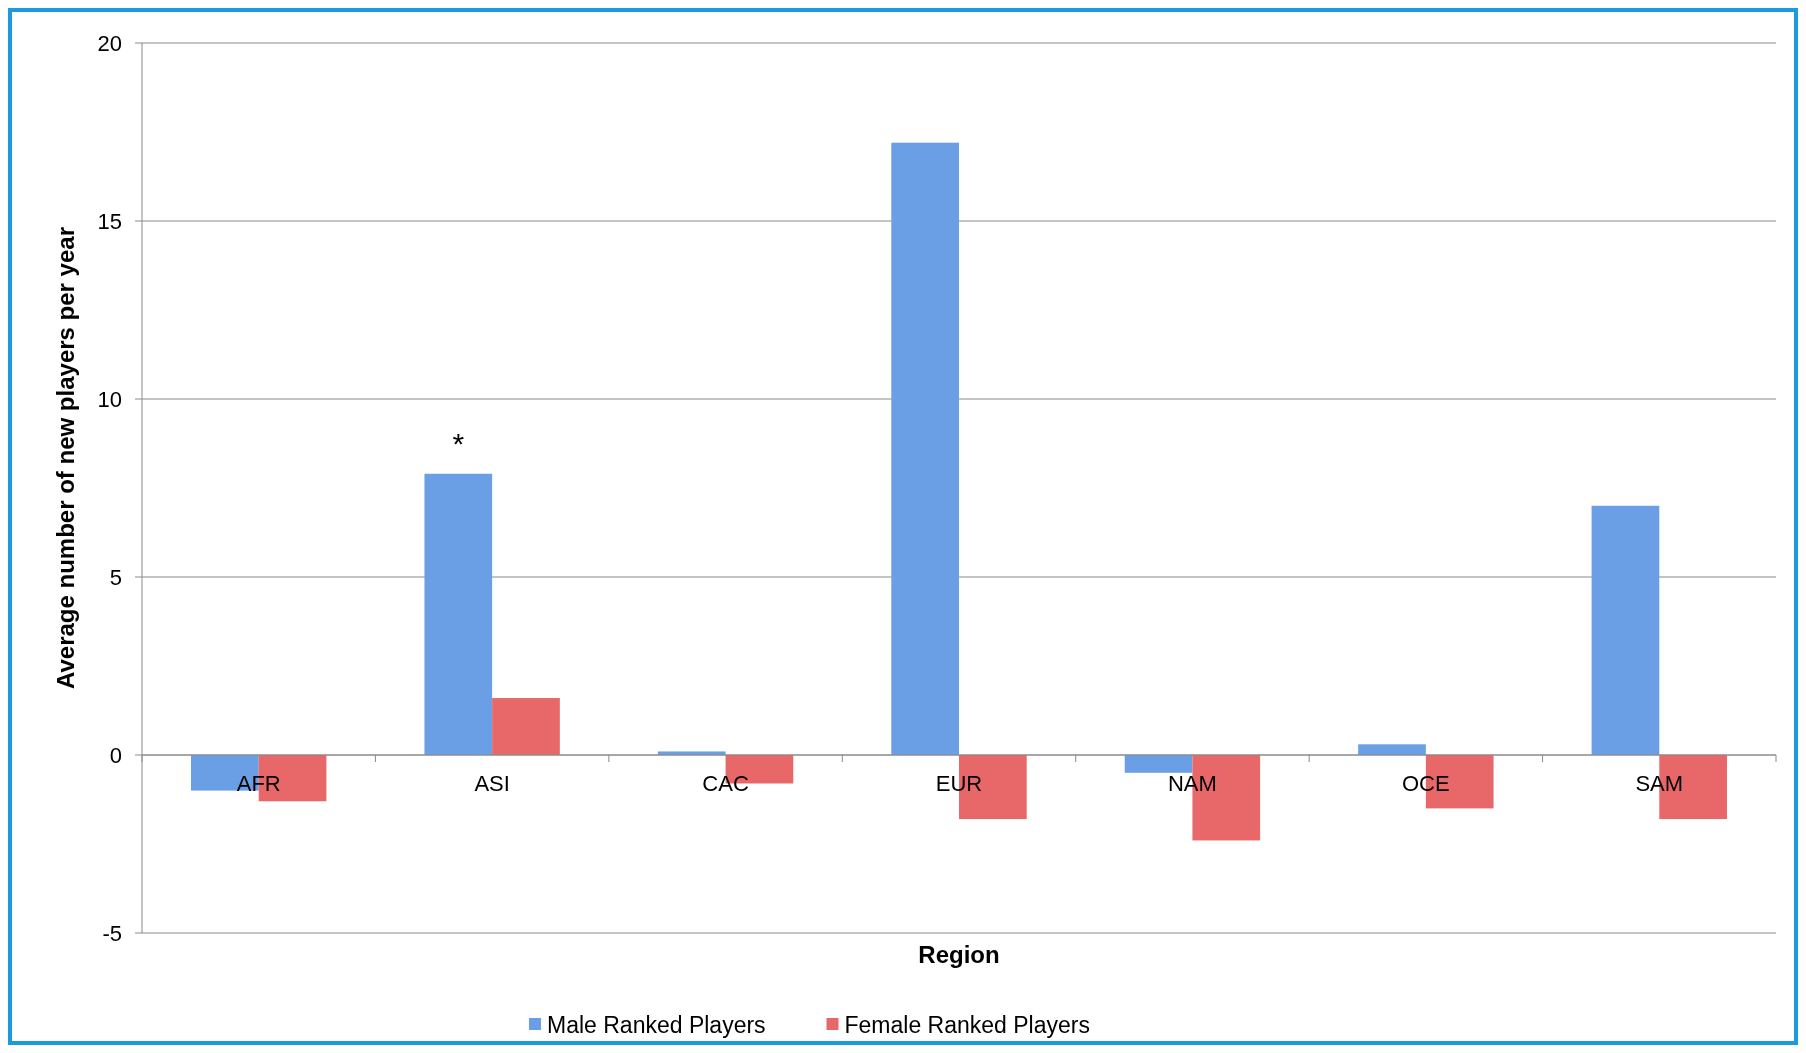 This screenshot has height=1053, width=1806. Describe the element at coordinates (725, 783) in the screenshot. I see `x-tick-label: CAC` at that location.